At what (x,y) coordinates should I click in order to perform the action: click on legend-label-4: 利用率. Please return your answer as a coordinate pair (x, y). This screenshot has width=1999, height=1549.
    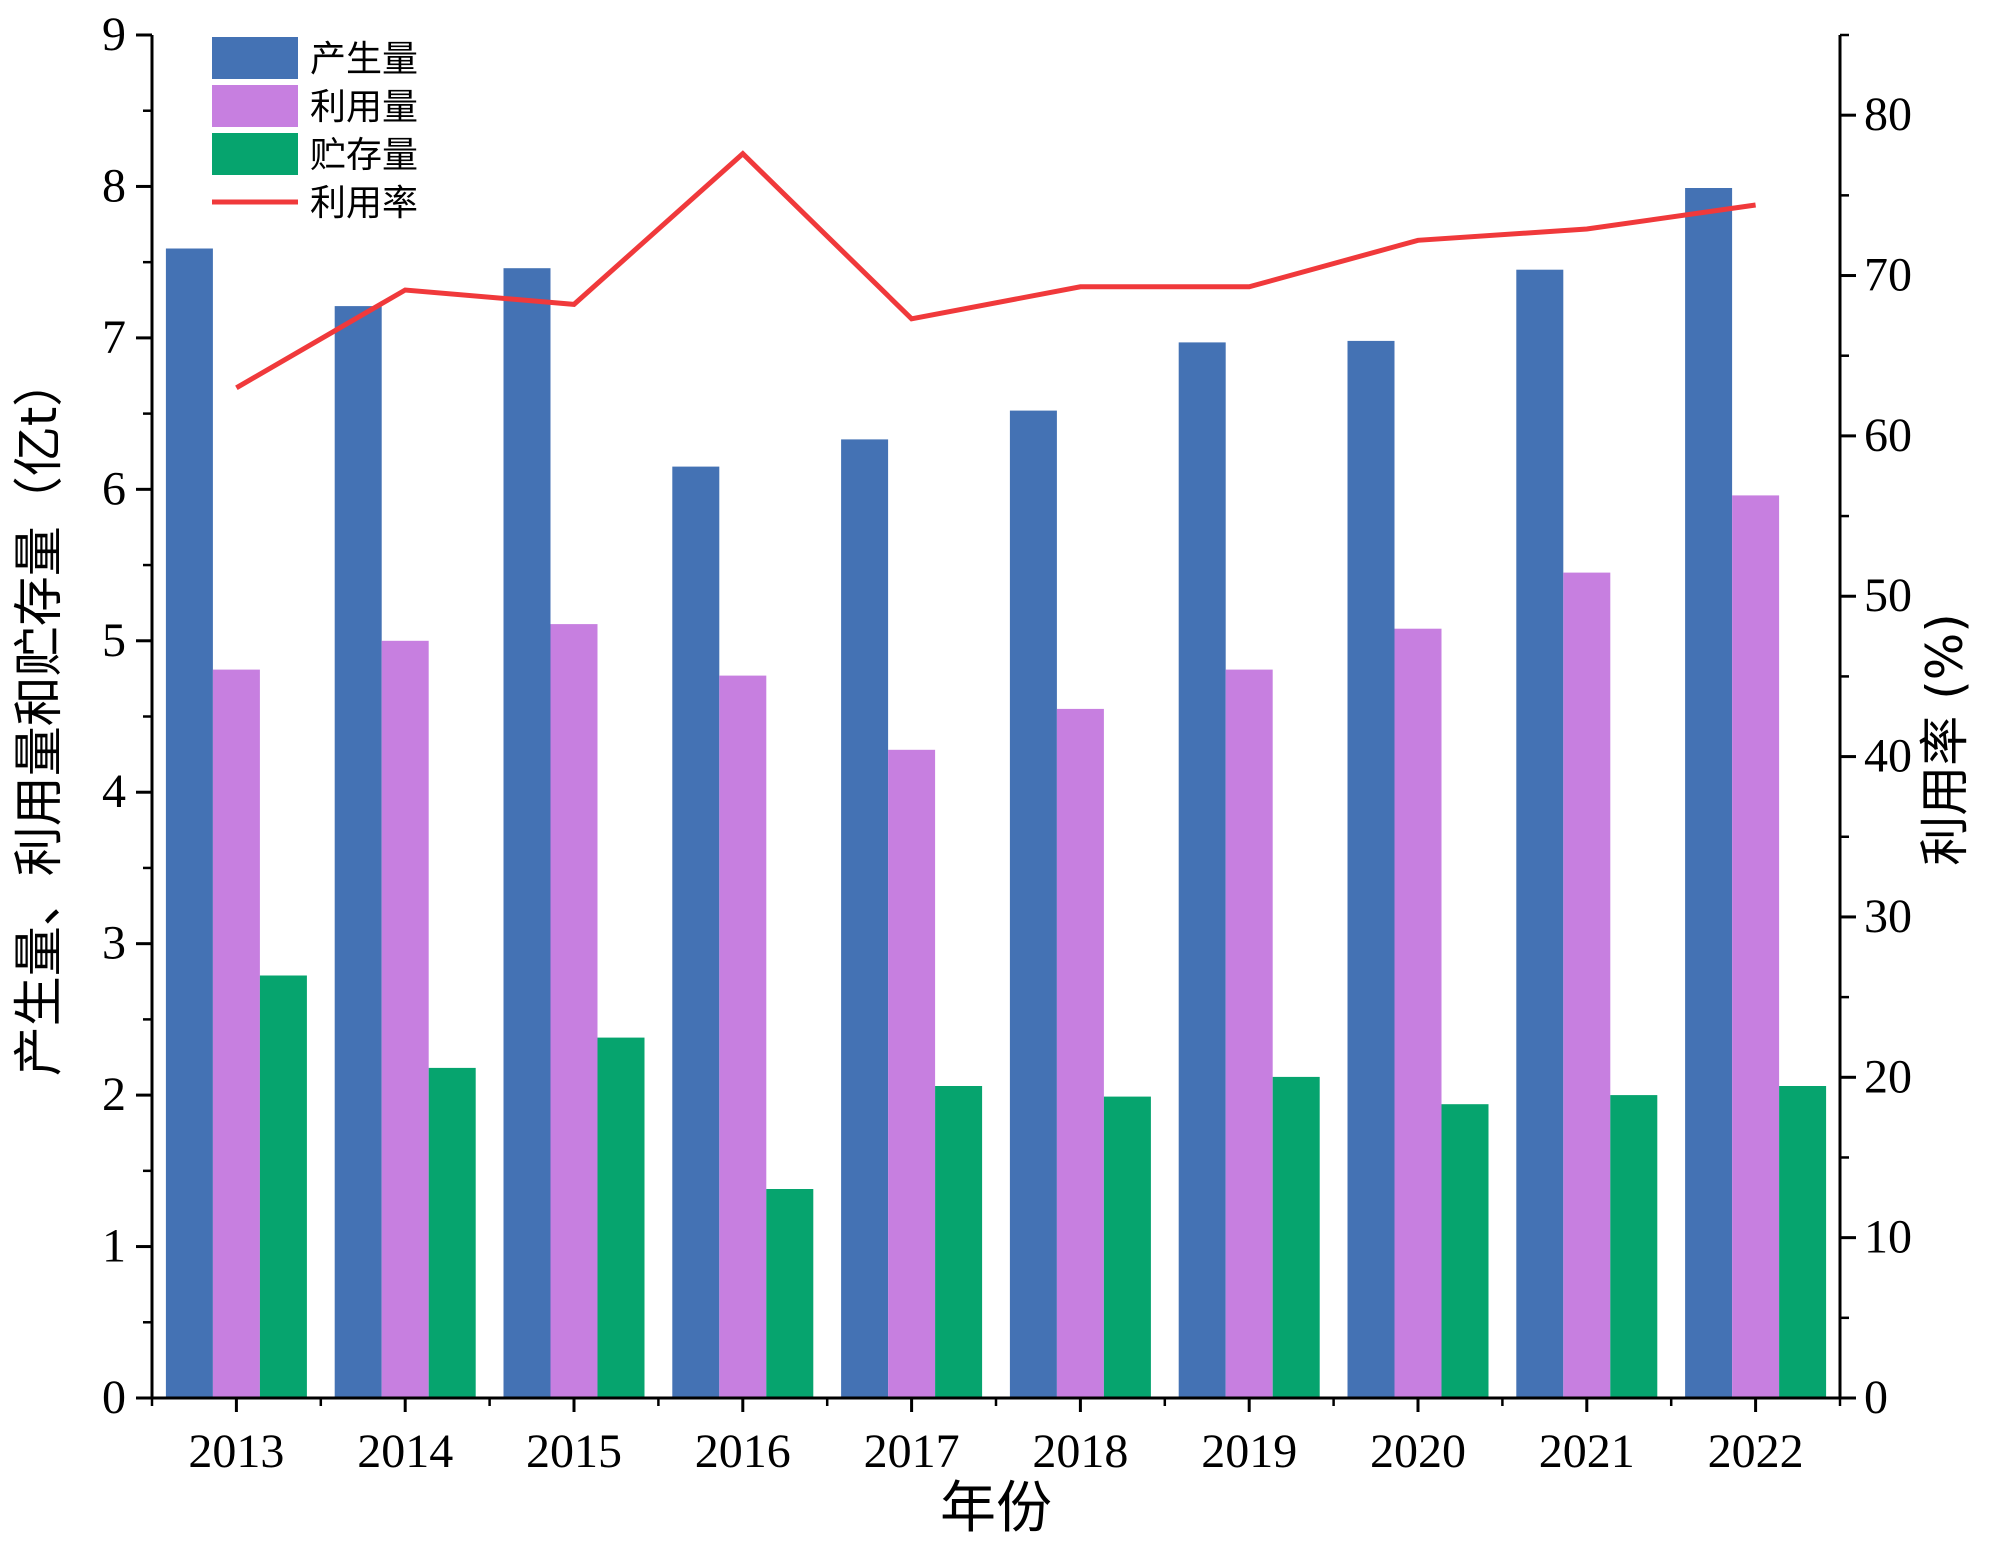
    Looking at the image, I should click on (364, 203).